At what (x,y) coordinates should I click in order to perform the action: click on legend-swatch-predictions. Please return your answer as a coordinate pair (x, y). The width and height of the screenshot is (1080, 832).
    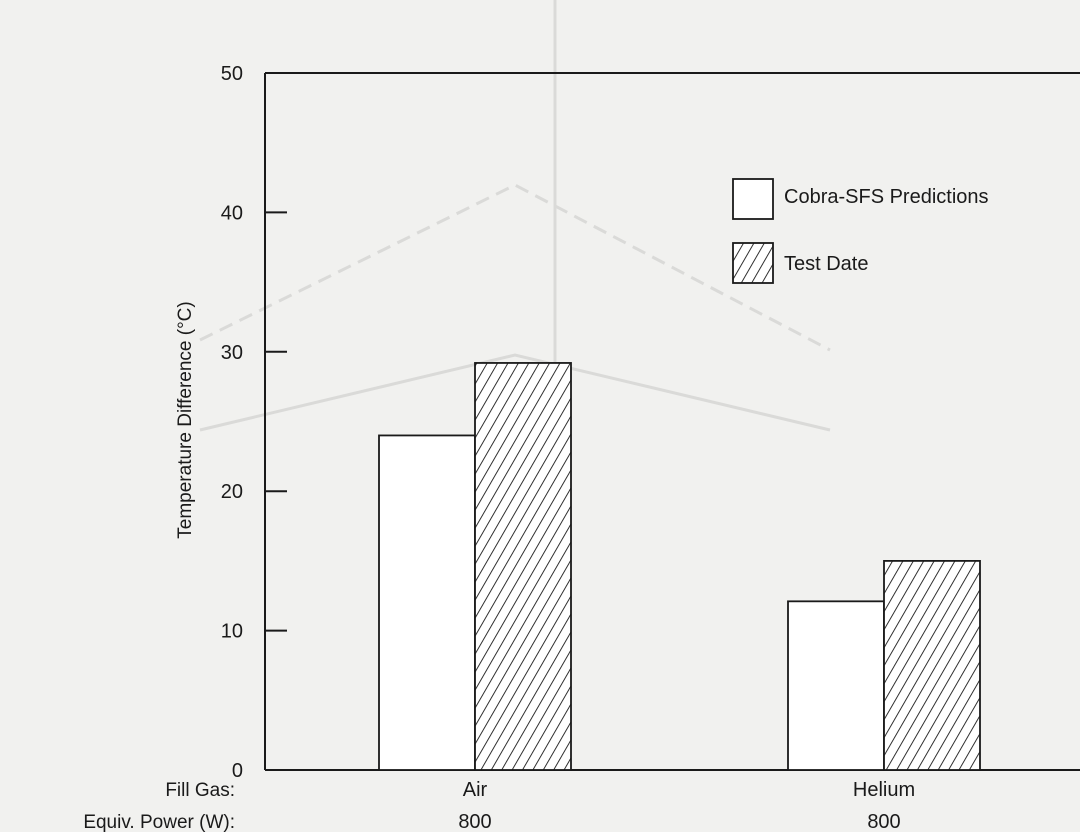
    Looking at the image, I should click on (753, 199).